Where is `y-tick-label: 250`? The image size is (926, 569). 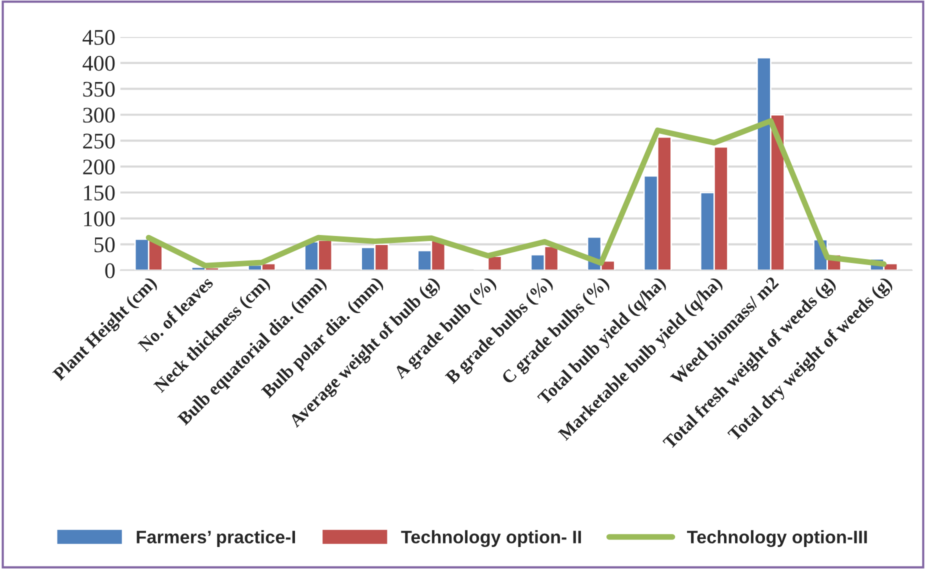
y-tick-label: 250 is located at coordinates (99, 141).